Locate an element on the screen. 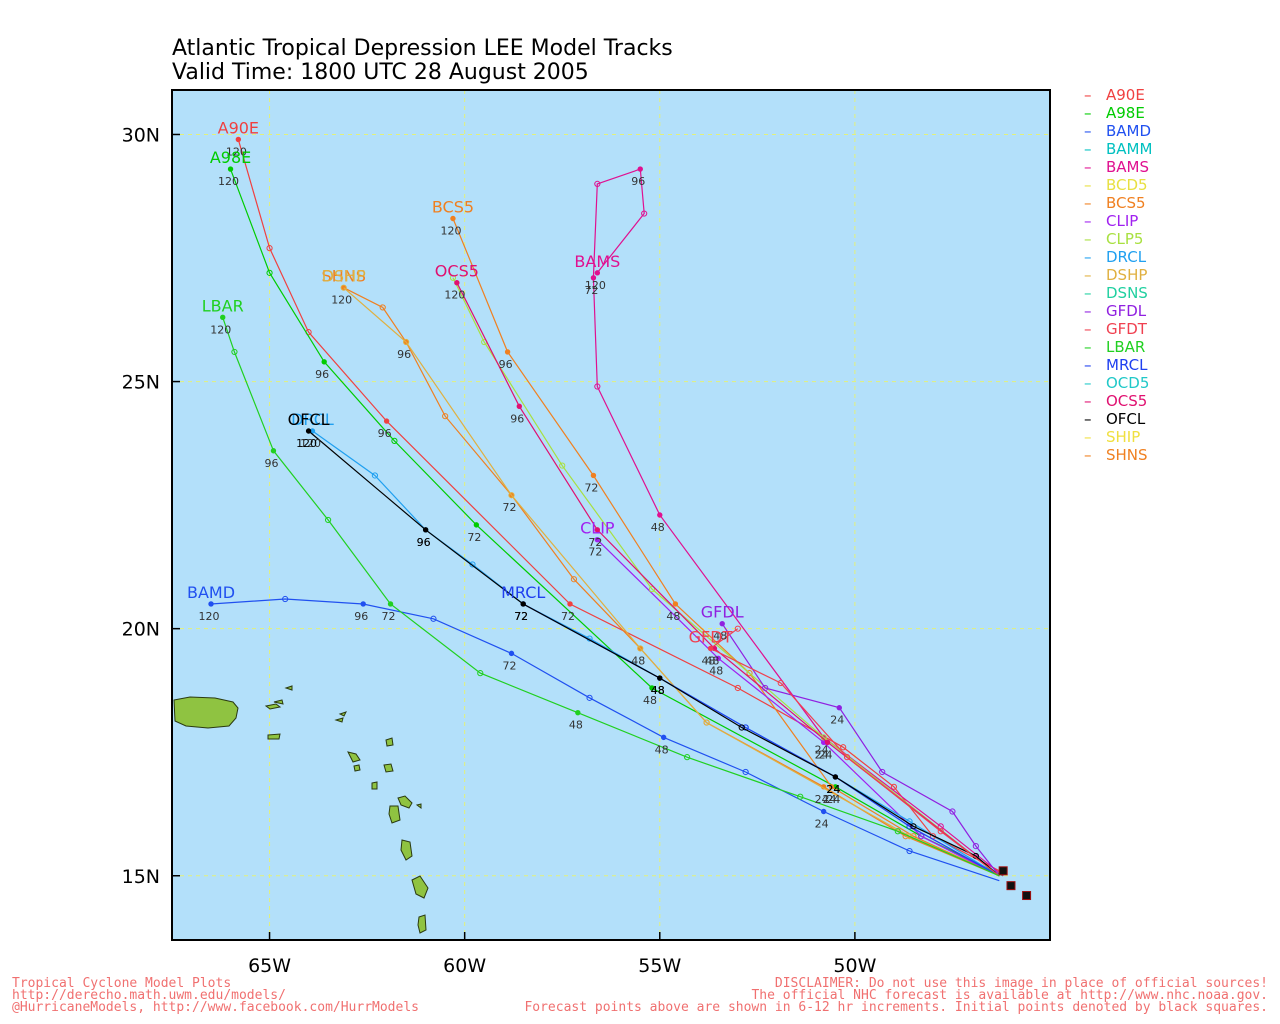 The width and height of the screenshot is (1280, 1024). legend-item: – BAMD is located at coordinates (1118, 131).